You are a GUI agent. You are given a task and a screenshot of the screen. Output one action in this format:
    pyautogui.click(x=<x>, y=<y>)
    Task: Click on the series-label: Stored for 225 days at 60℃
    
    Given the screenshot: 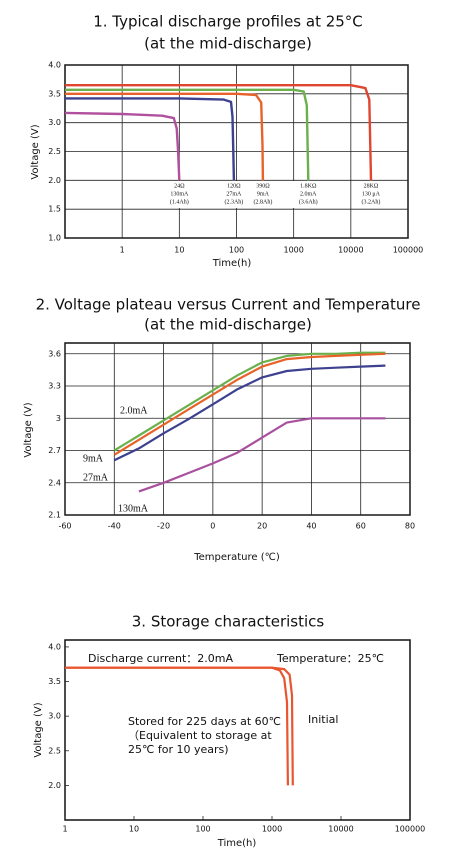 What is the action you would take?
    pyautogui.click(x=204, y=721)
    